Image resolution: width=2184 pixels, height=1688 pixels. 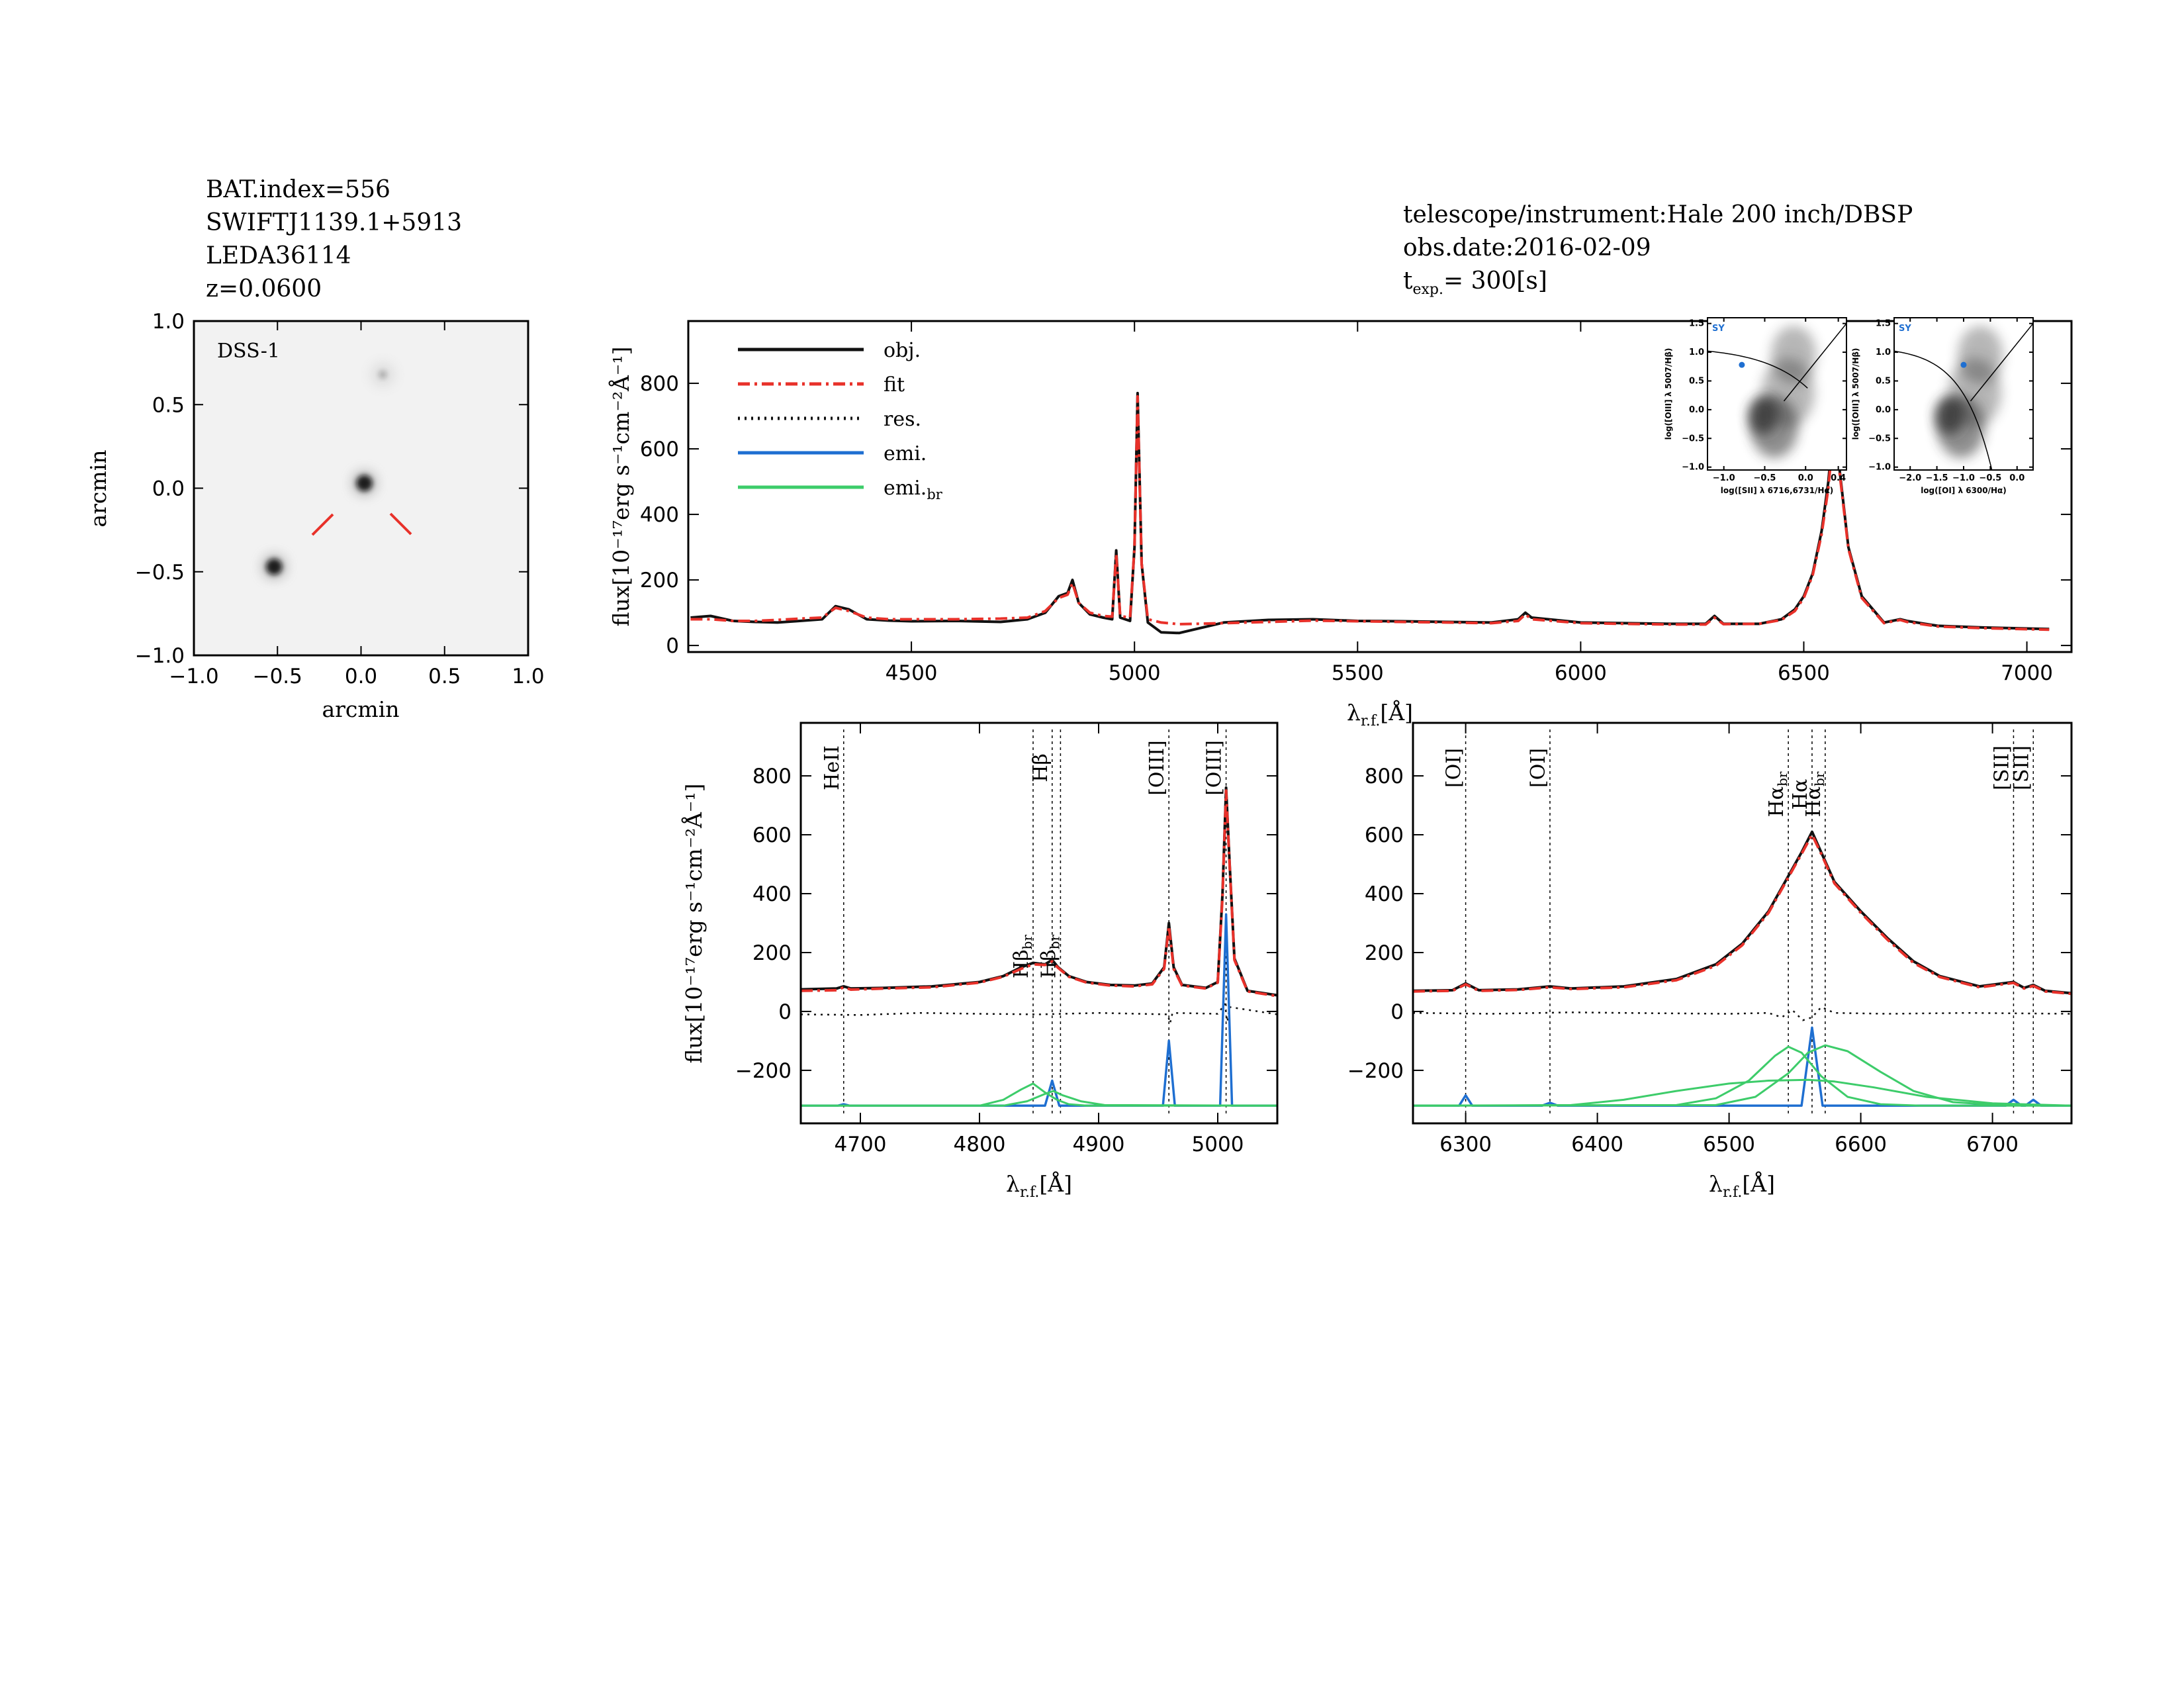 What do you see at coordinates (1777, 394) in the screenshot?
I see `bpt-sii-border` at bounding box center [1777, 394].